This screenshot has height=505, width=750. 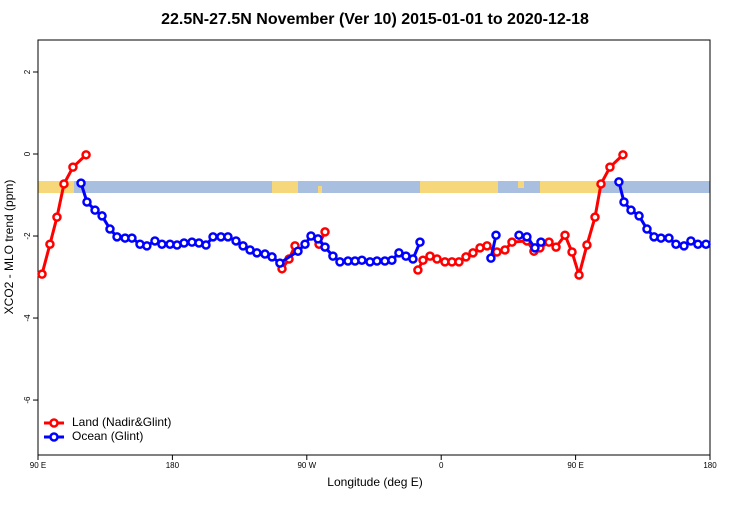 I want to click on y-tick-label: 2, so click(x=27, y=71).